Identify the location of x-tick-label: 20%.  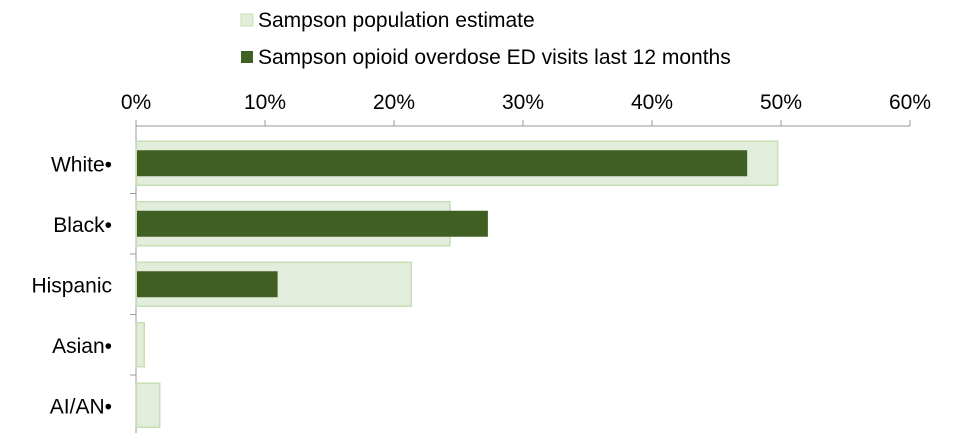
(394, 102).